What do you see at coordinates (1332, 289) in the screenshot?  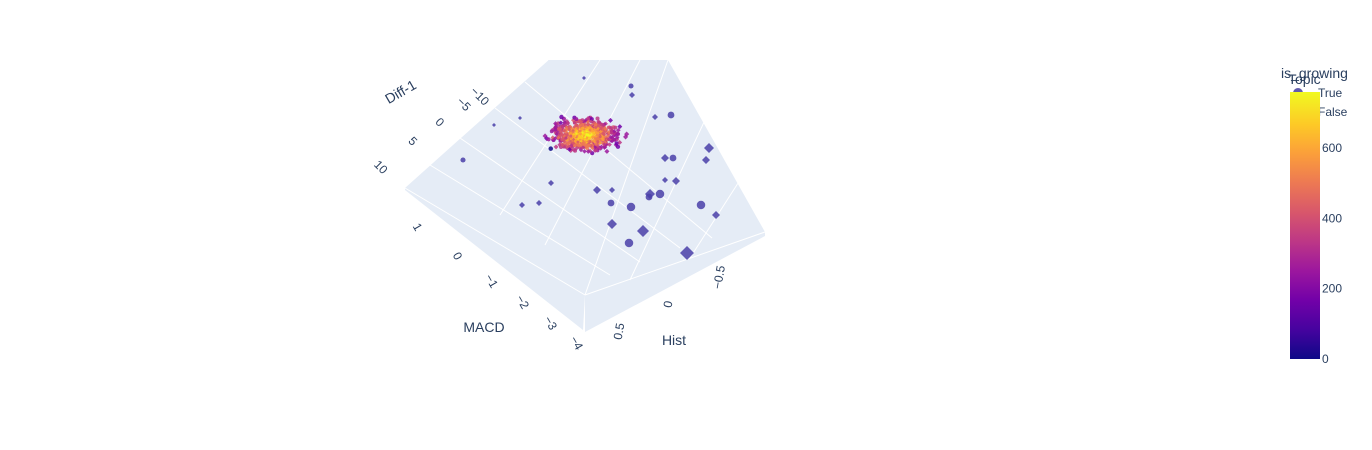 I see `colorbar-tick: 200` at bounding box center [1332, 289].